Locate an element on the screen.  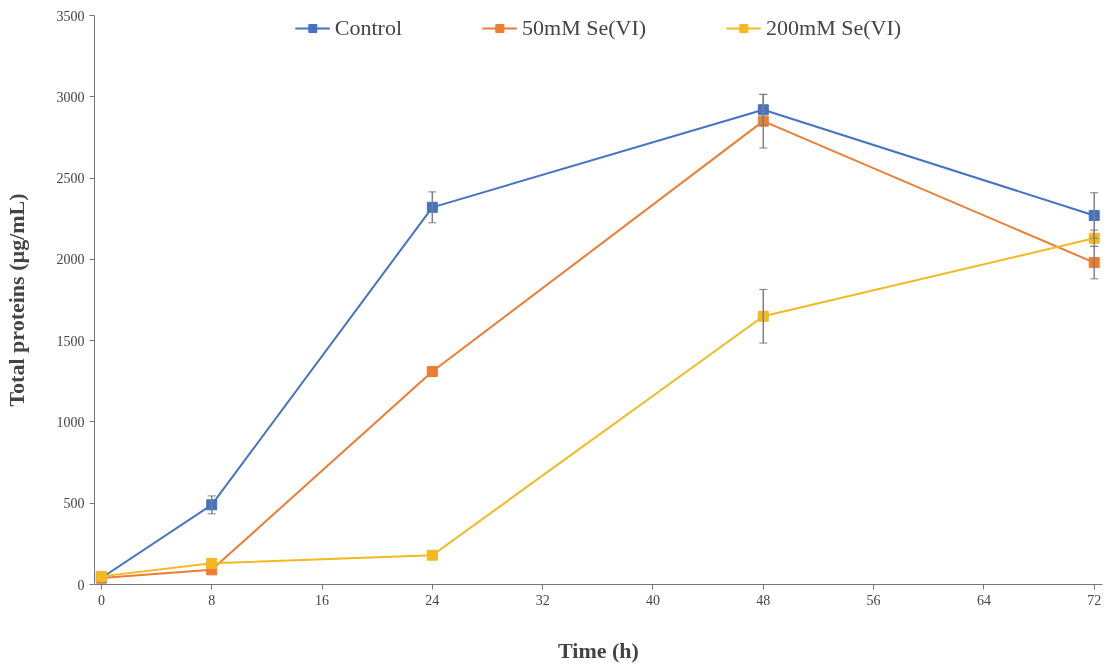
x-tick-label: 24 is located at coordinates (432, 600).